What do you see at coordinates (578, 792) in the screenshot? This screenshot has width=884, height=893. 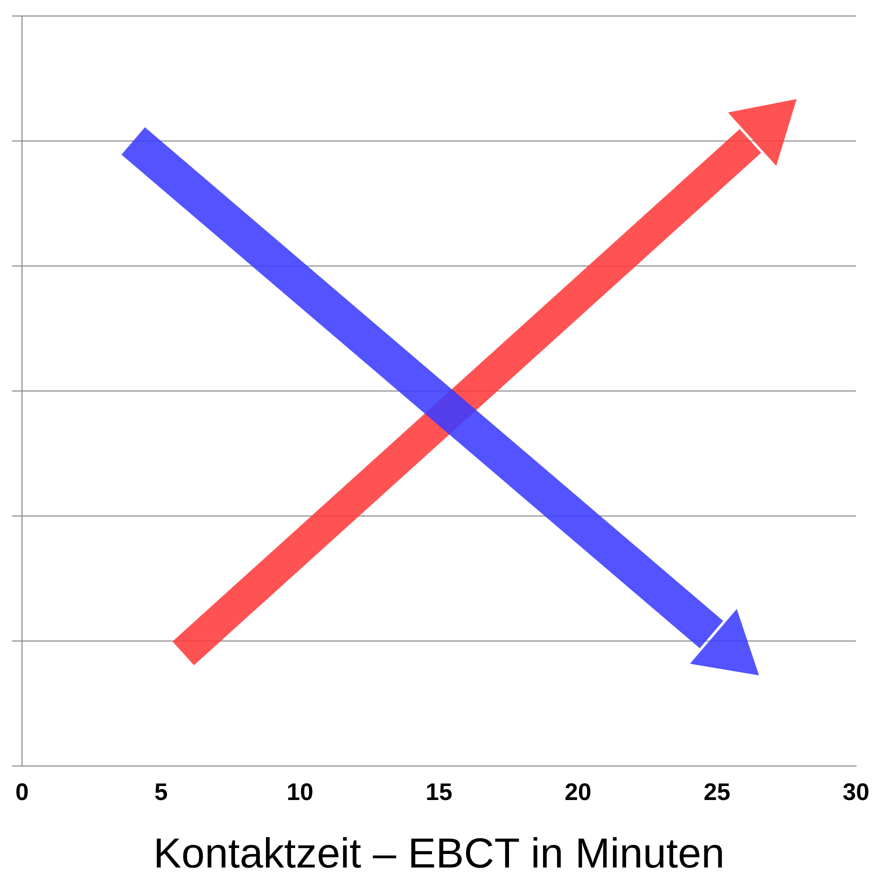 I see `x-tick-label: 20` at bounding box center [578, 792].